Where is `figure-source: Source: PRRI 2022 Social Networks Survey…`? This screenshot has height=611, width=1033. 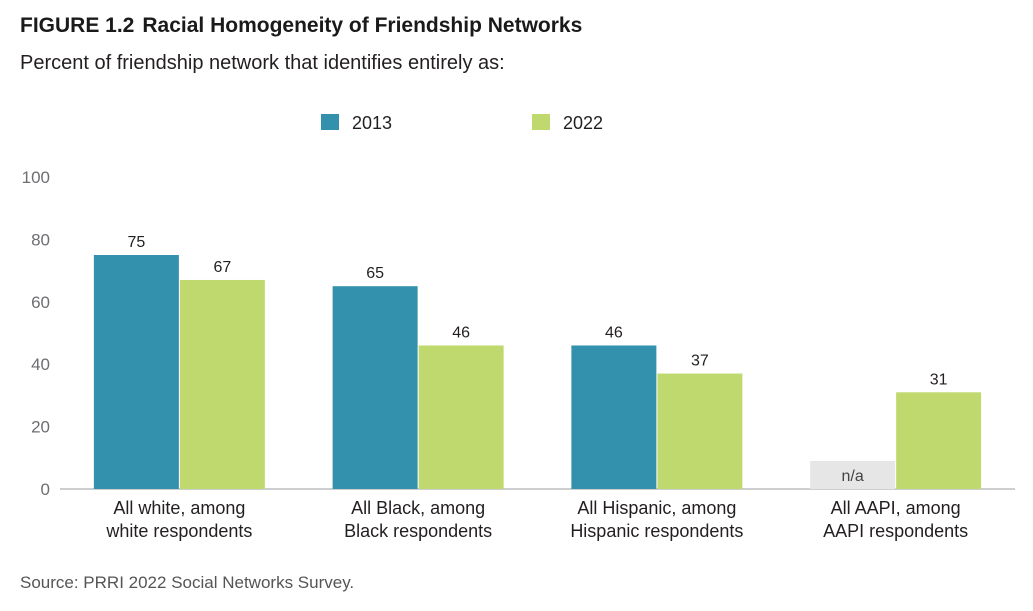
figure-source: Source: PRRI 2022 Social Networks Survey… is located at coordinates (187, 582).